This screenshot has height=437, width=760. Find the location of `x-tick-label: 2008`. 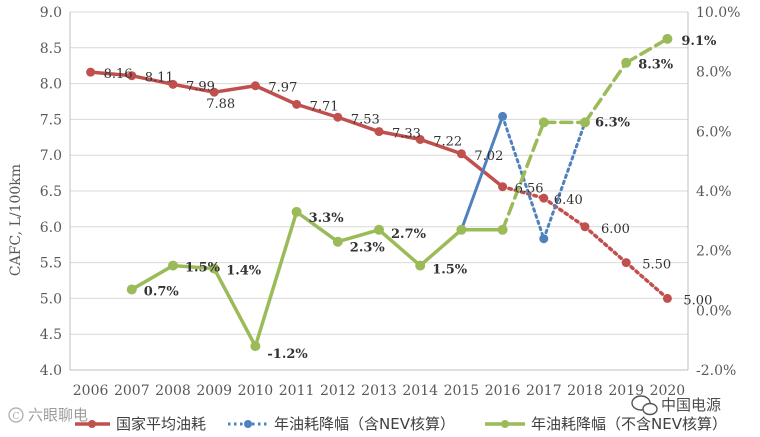

x-tick-label: 2008 is located at coordinates (173, 391).